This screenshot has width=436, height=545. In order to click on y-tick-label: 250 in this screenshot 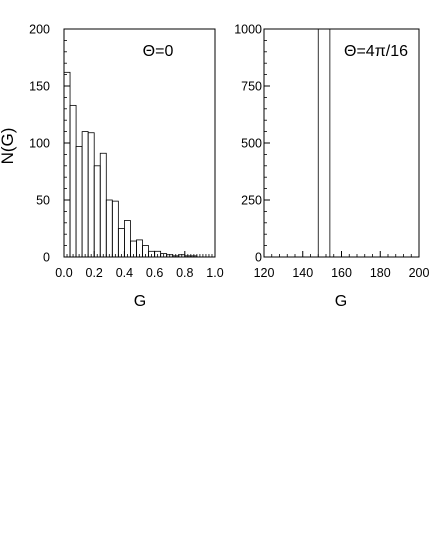, I will do `click(251, 201)`.